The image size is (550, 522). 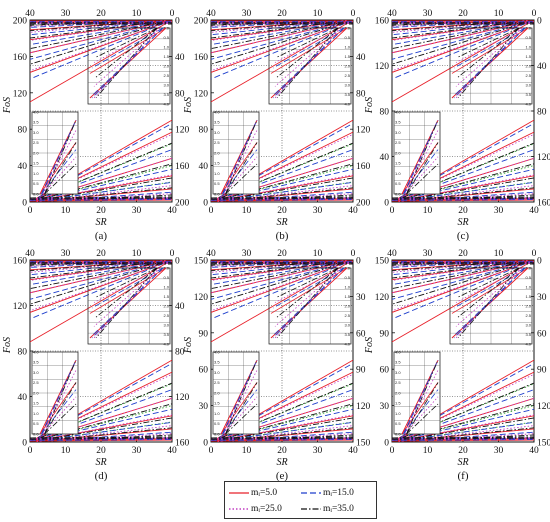 I want to click on right-y-tick-label: 40, so click(x=180, y=58).